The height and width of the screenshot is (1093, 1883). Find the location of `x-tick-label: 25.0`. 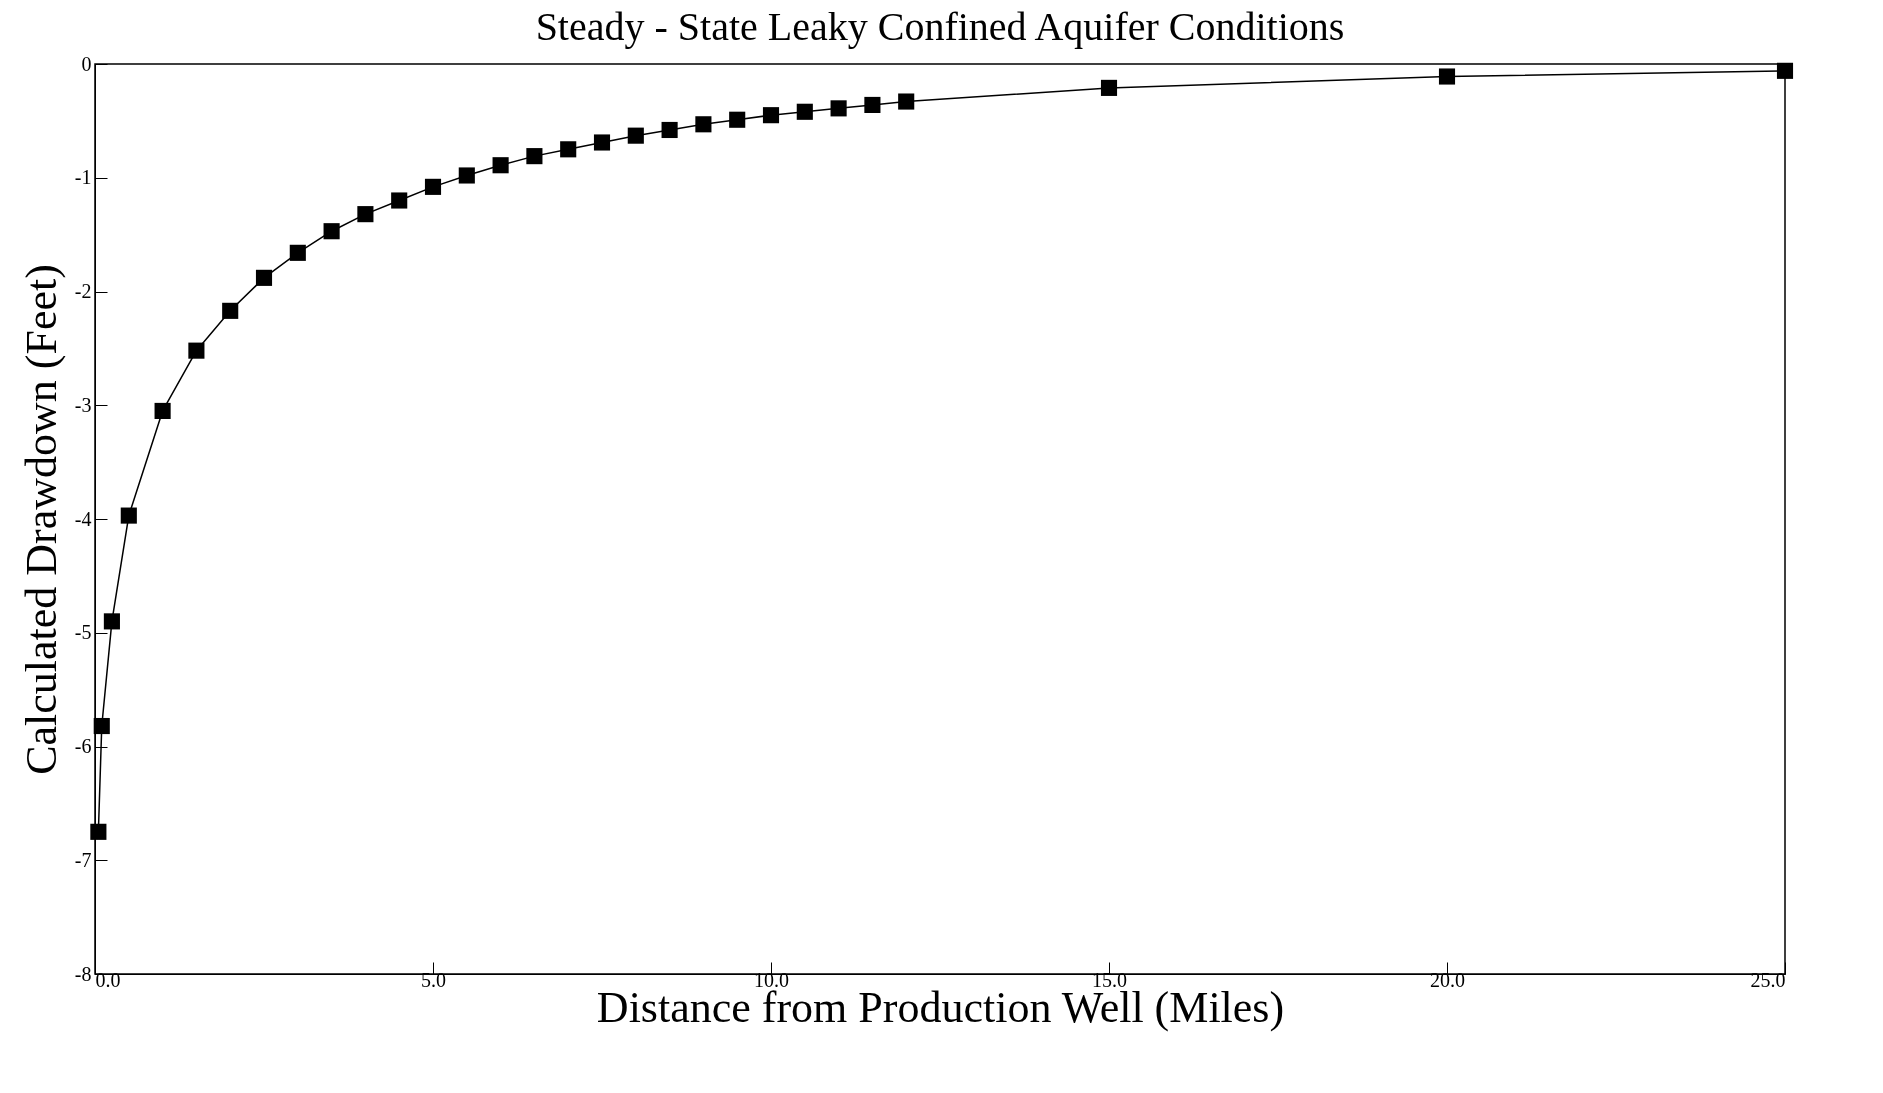

x-tick-label: 25.0 is located at coordinates (1768, 979).